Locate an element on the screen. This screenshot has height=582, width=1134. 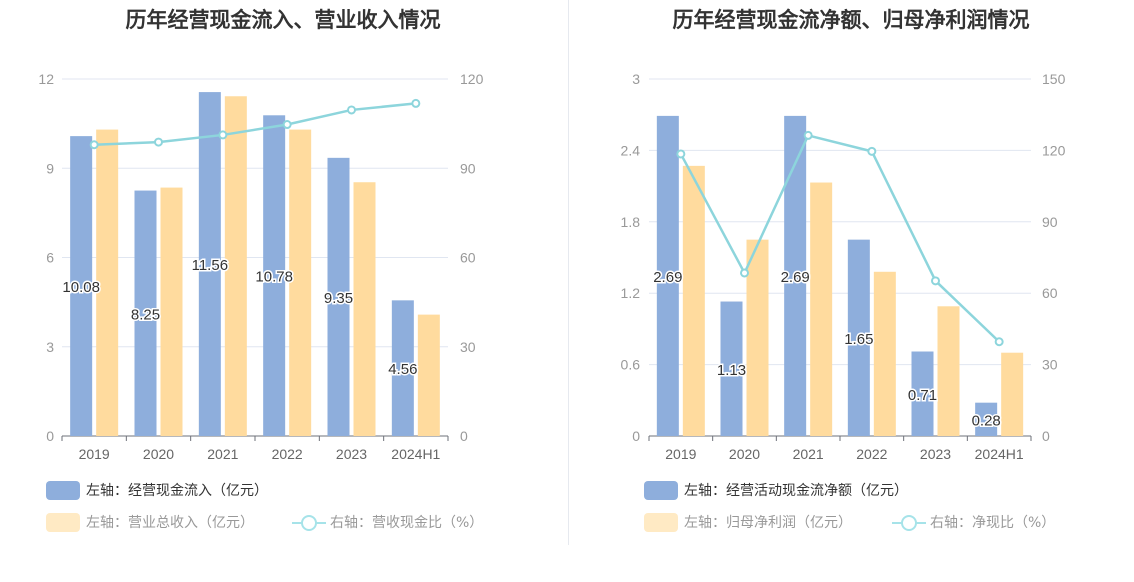
y-tick-label-right: 150 is located at coordinates (1054, 79).